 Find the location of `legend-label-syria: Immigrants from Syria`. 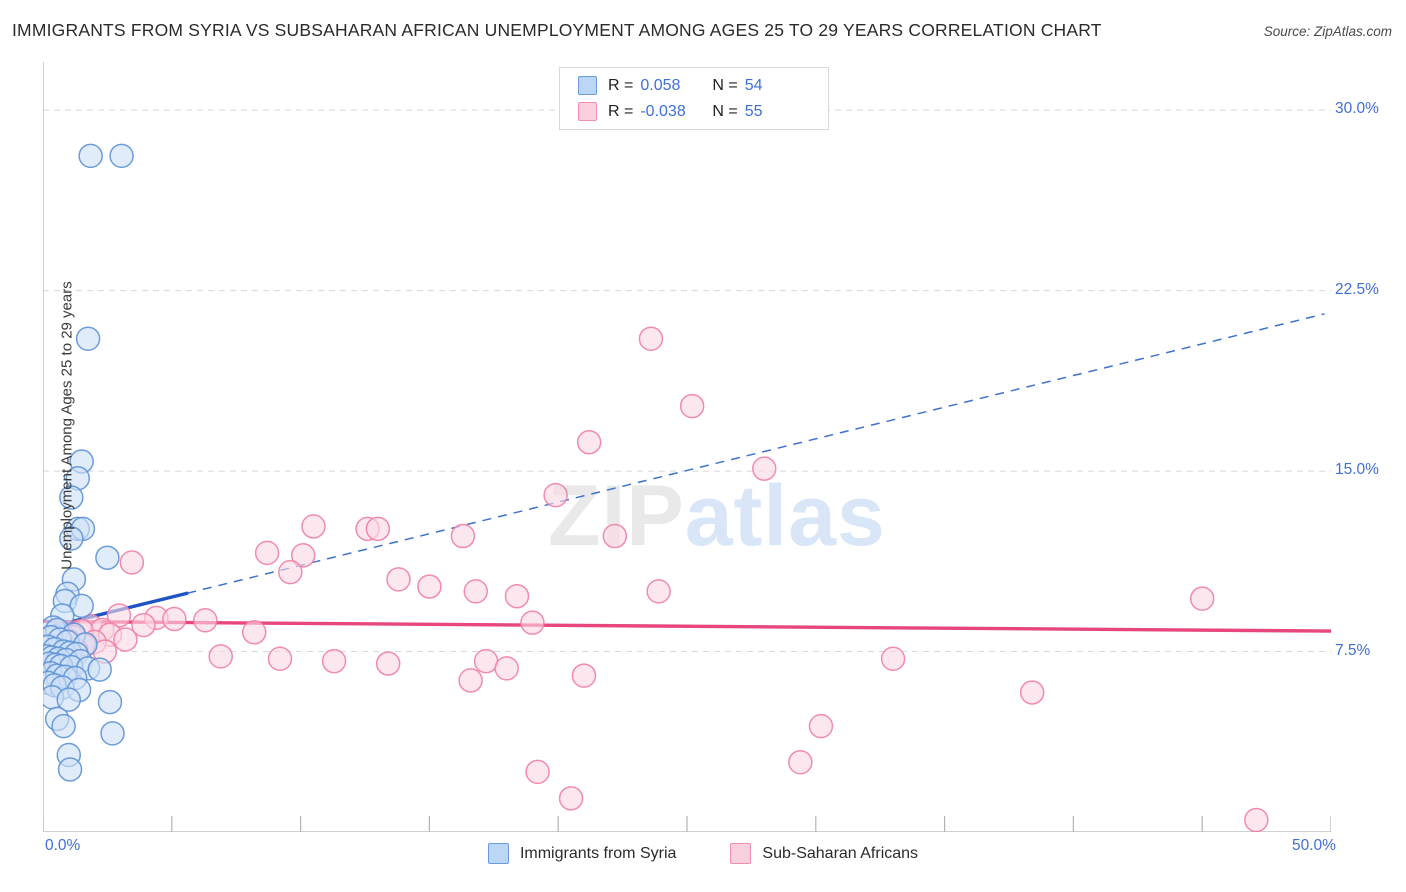

legend-label-syria: Immigrants from Syria is located at coordinates (598, 853).